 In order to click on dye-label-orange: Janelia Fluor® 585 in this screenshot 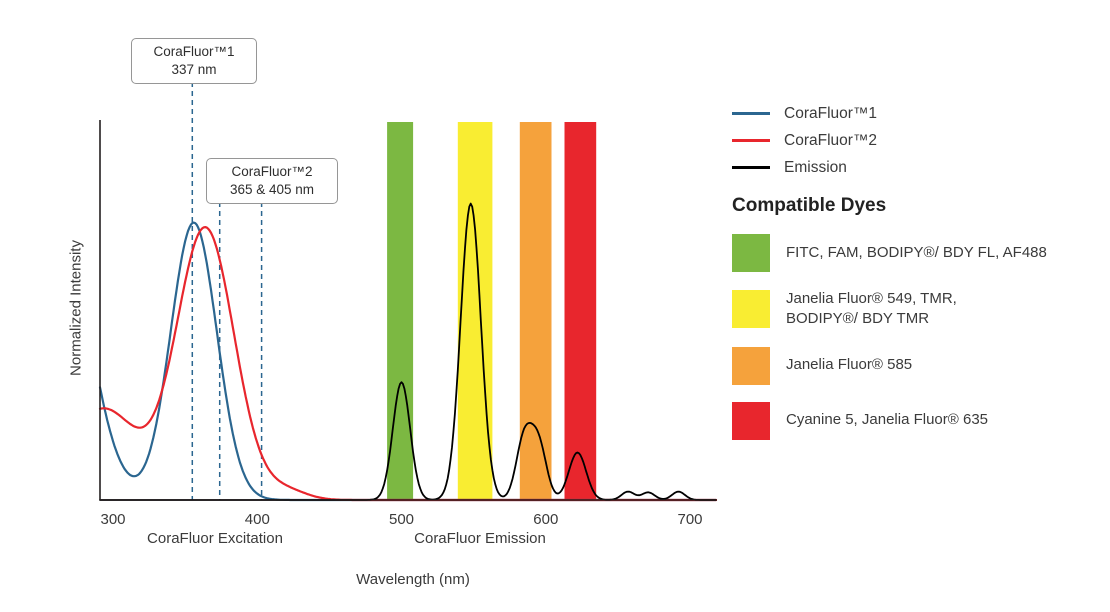, I will do `click(849, 365)`.